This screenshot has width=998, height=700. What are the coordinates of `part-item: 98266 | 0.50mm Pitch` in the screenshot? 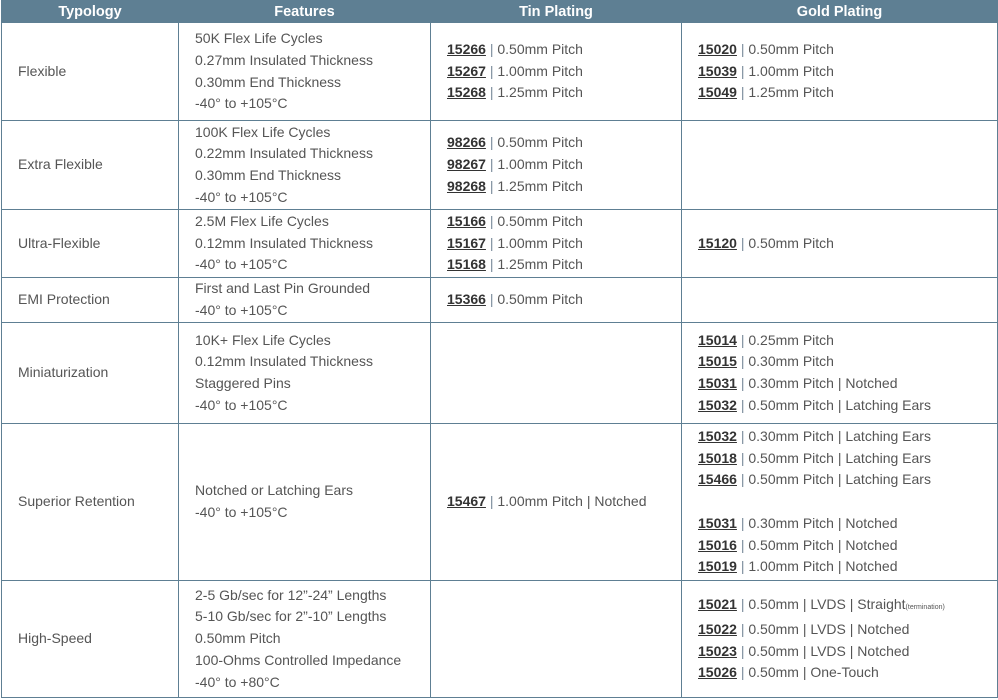 It's located at (564, 143).